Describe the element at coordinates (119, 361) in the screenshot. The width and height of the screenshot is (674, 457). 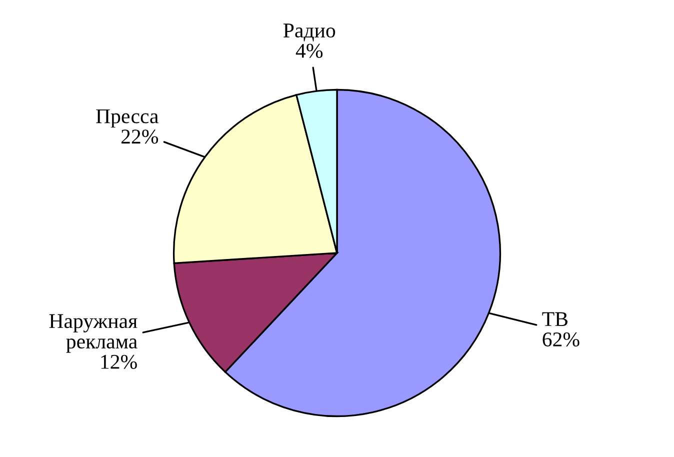
I see `data-label: 12%` at that location.